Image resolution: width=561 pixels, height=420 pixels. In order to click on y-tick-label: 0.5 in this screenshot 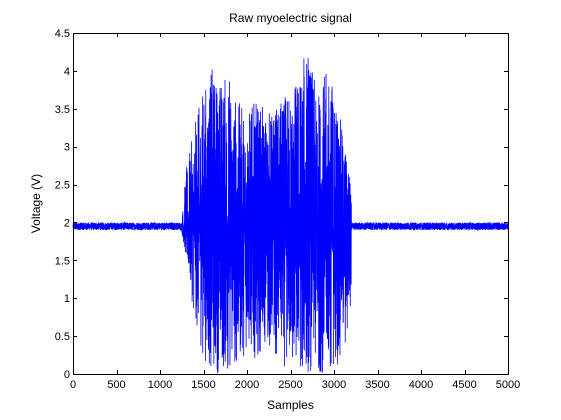, I will do `click(62, 337)`.